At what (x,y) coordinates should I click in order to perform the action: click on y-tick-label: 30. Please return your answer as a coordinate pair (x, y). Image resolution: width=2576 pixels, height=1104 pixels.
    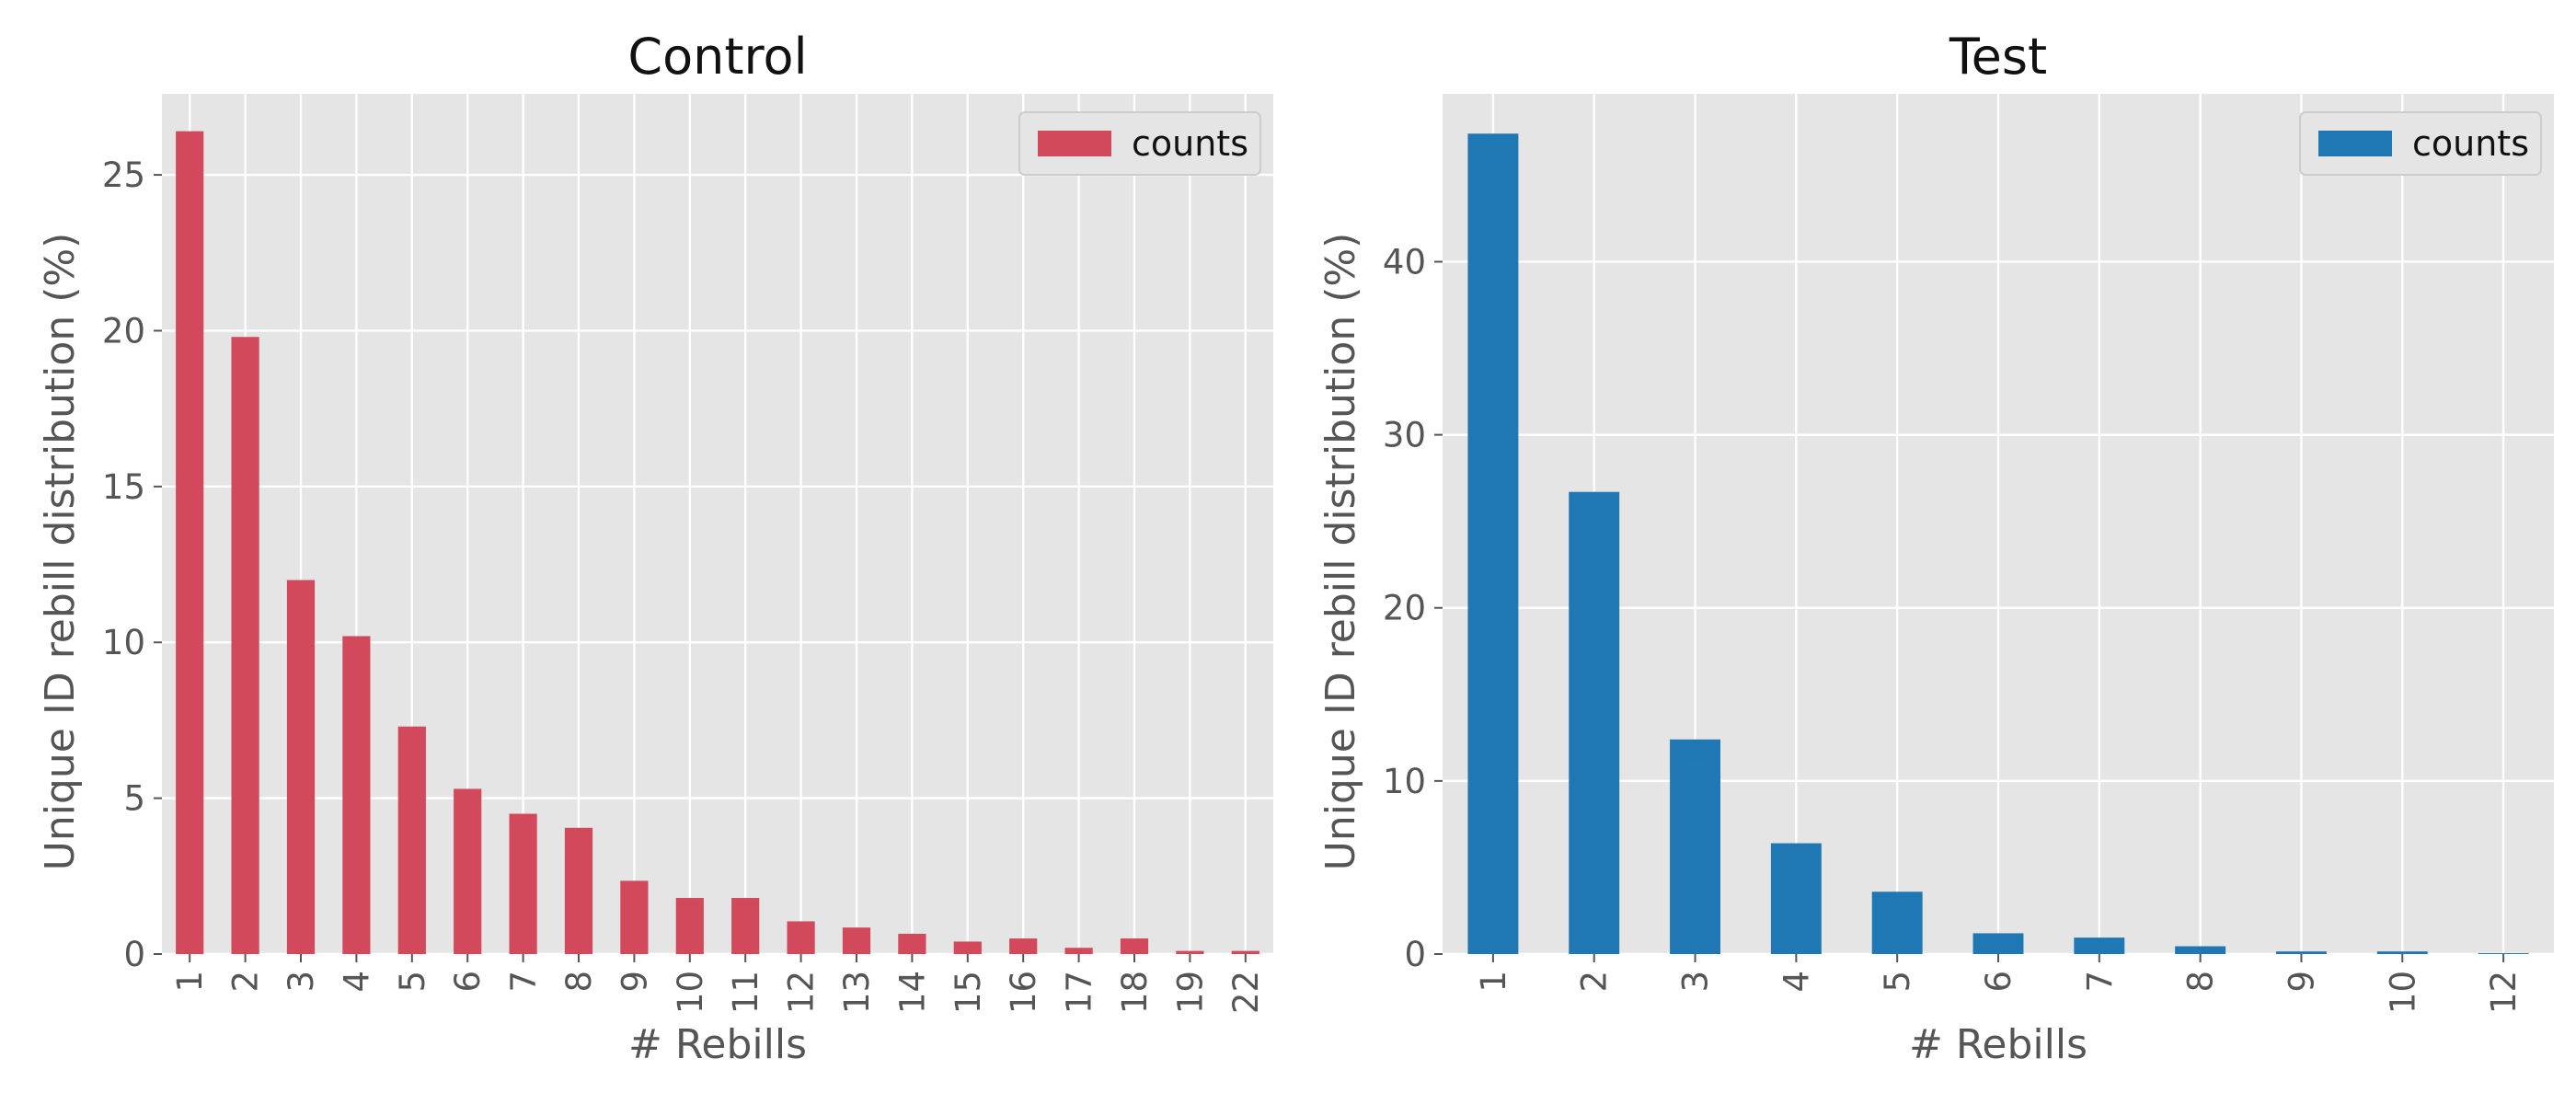
    Looking at the image, I should click on (1404, 435).